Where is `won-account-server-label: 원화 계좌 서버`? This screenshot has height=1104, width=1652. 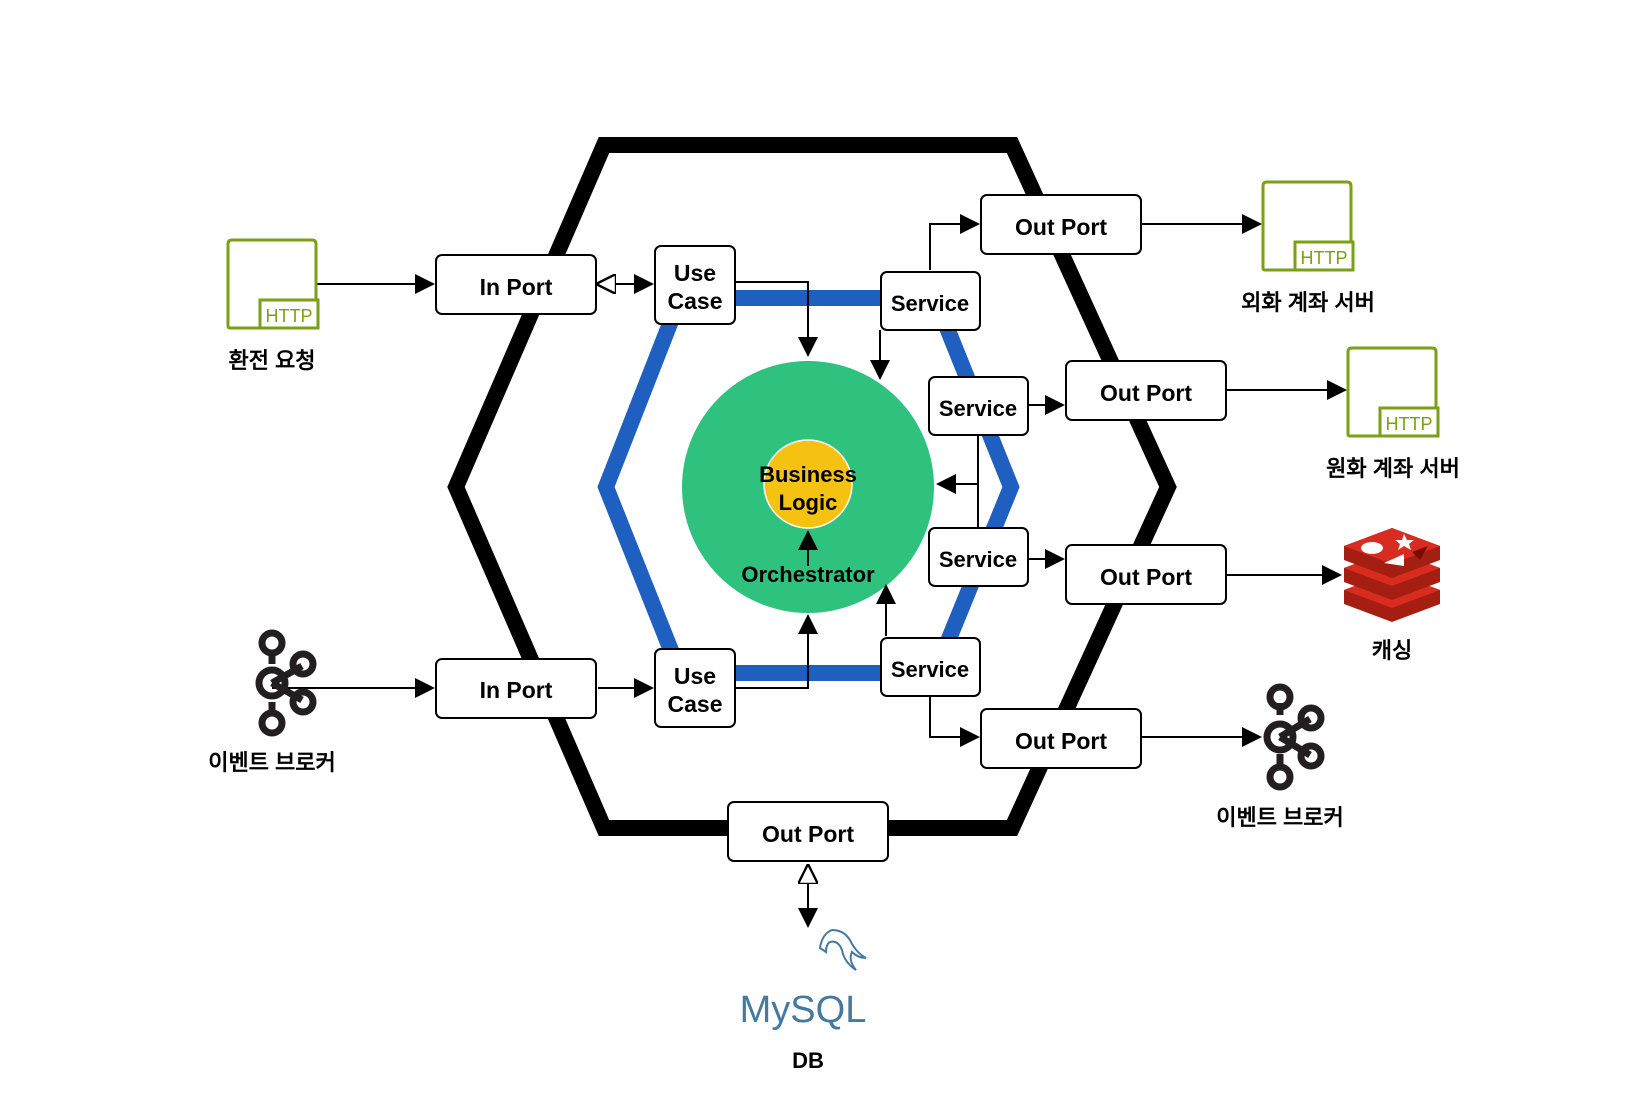
won-account-server-label: 원화 계좌 서버 is located at coordinates (1393, 468).